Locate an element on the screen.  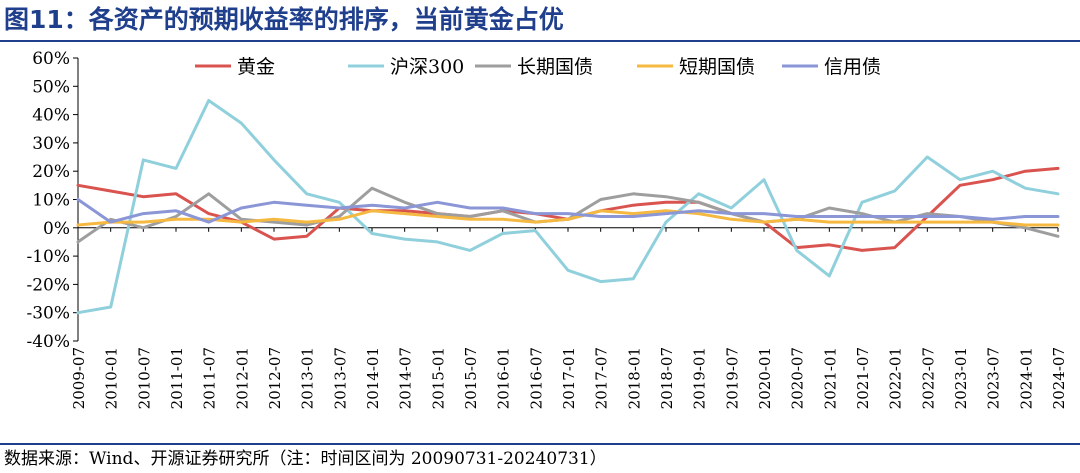
x-tick-label: 2019-07 is located at coordinates (732, 378).